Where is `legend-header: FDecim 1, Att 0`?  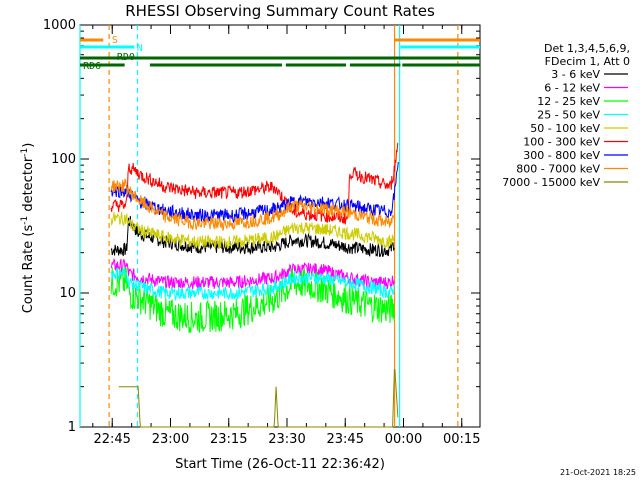 legend-header: FDecim 1, Att 0 is located at coordinates (587, 61).